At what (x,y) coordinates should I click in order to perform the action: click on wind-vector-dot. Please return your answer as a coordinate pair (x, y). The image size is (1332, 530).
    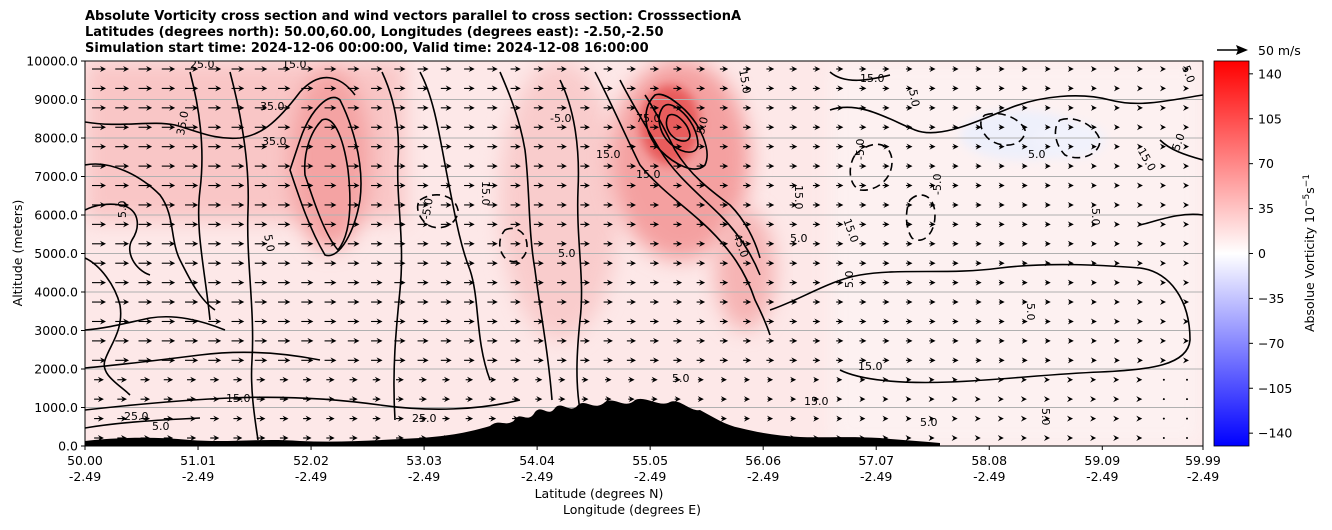
    Looking at the image, I should click on (1187, 418).